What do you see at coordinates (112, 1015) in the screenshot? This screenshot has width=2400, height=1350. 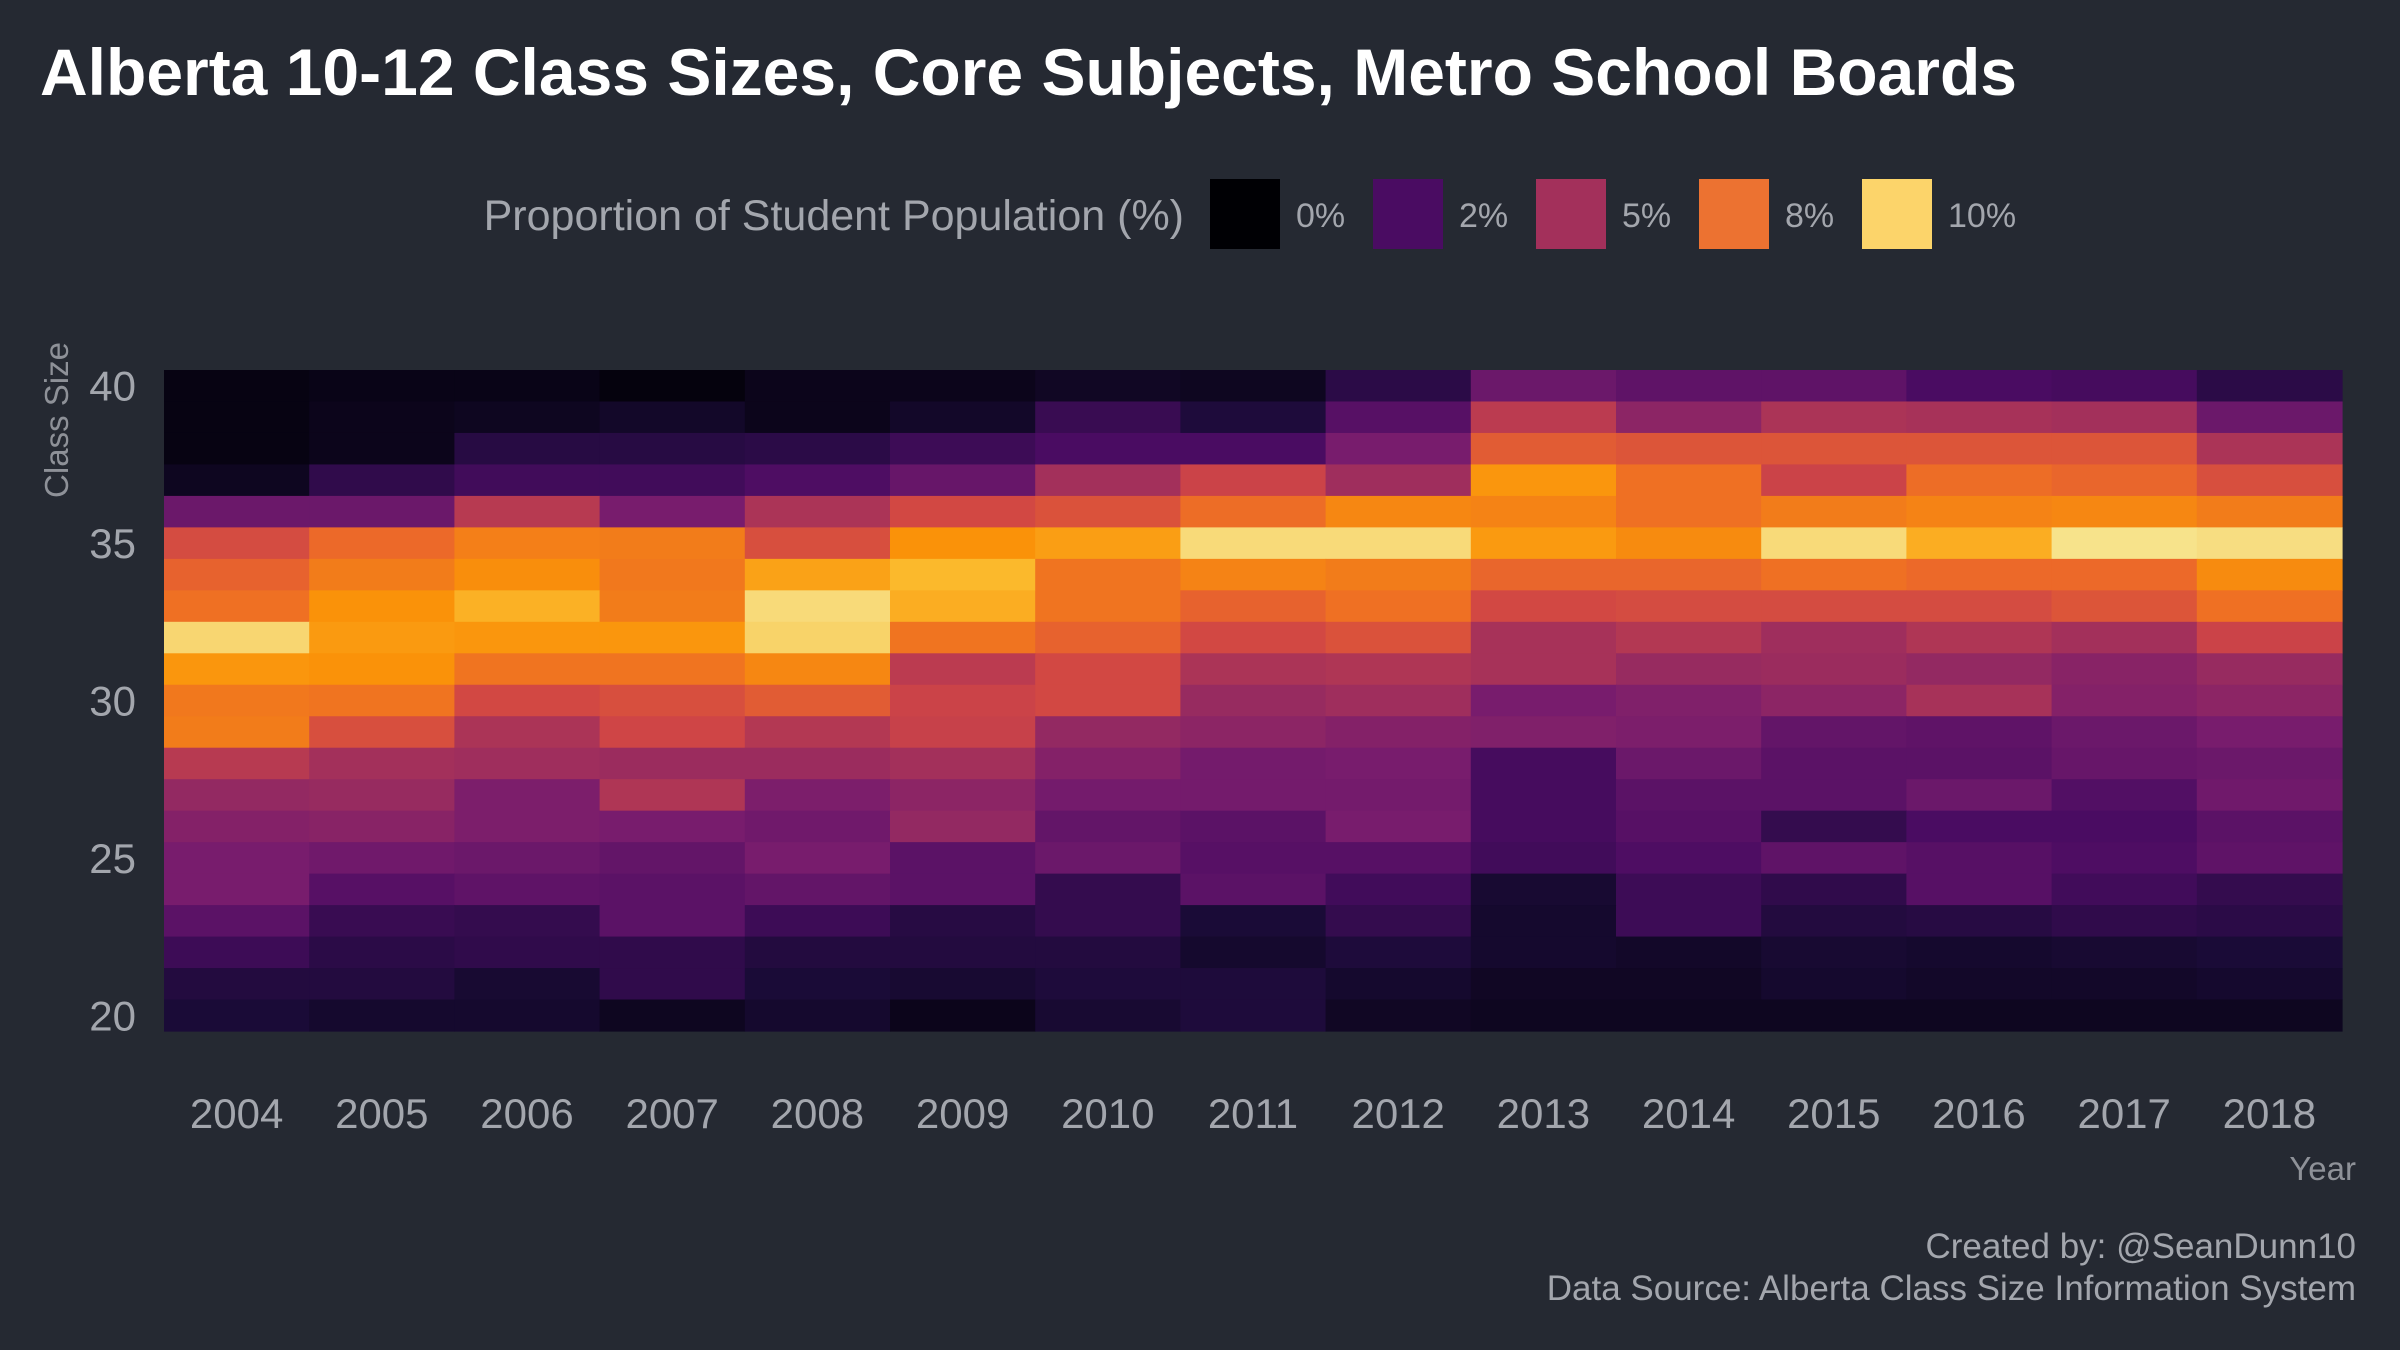 I see `y-tick-label: 20` at bounding box center [112, 1015].